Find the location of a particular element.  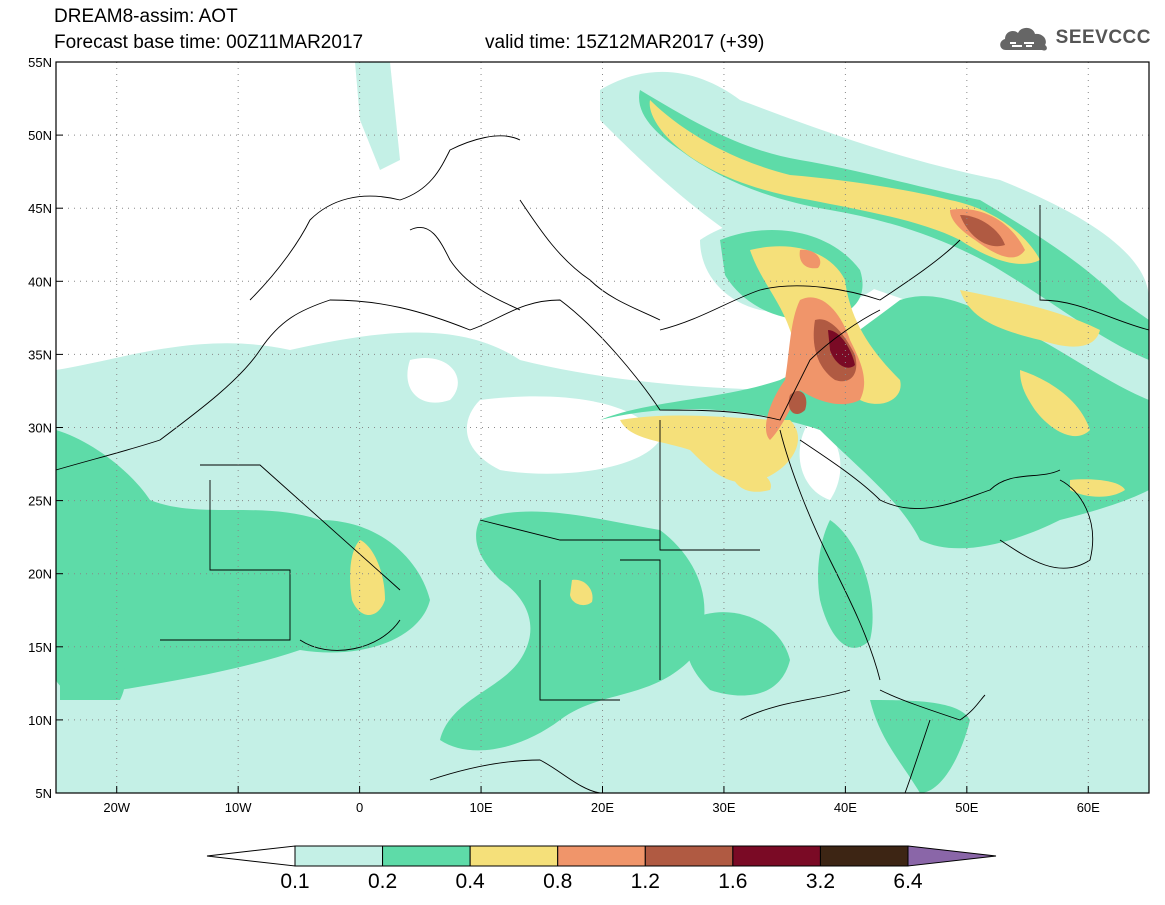

colorbar-level-label: 0.4 is located at coordinates (470, 881).